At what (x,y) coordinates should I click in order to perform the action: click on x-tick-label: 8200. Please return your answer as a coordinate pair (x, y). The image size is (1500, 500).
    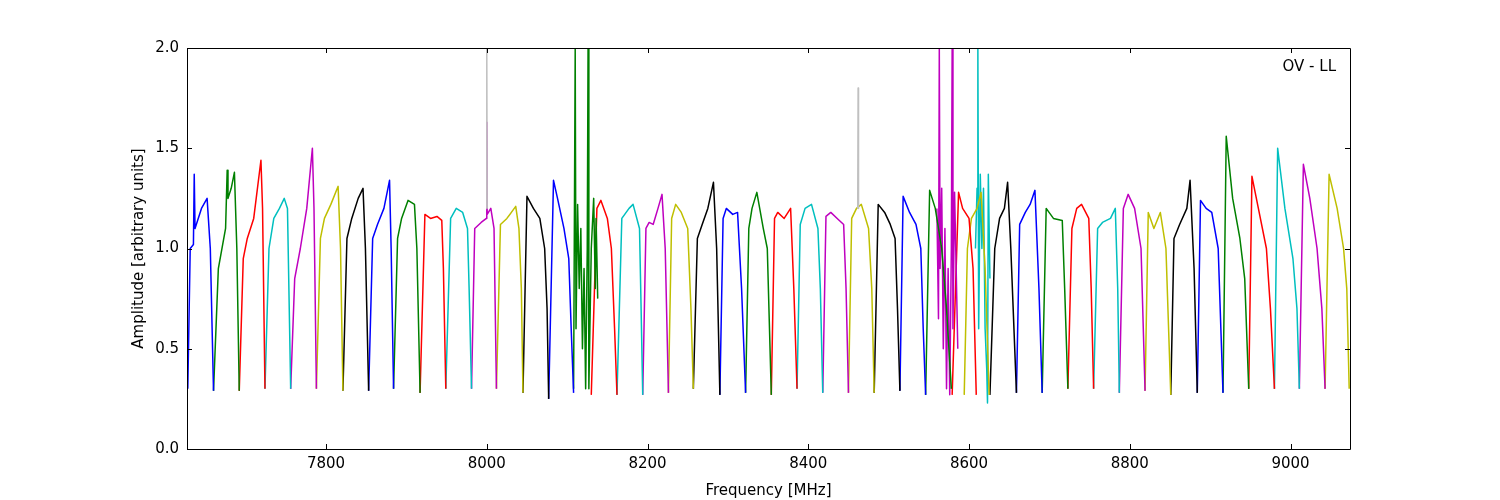
    Looking at the image, I should click on (647, 462).